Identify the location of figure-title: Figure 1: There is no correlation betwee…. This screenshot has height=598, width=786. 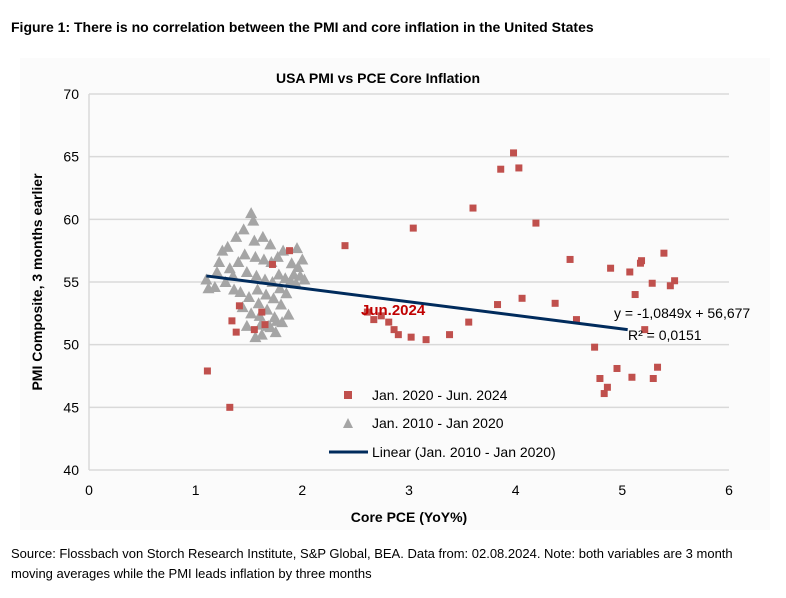
(302, 27).